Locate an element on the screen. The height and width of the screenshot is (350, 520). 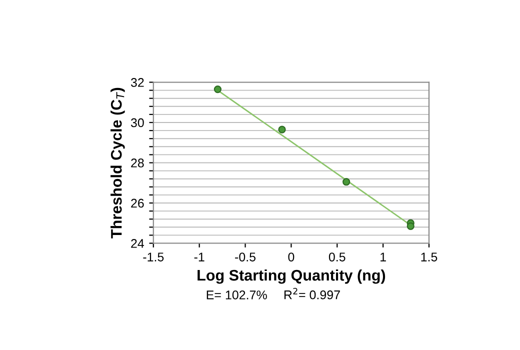
y-tick-label: 28 is located at coordinates (137, 163).